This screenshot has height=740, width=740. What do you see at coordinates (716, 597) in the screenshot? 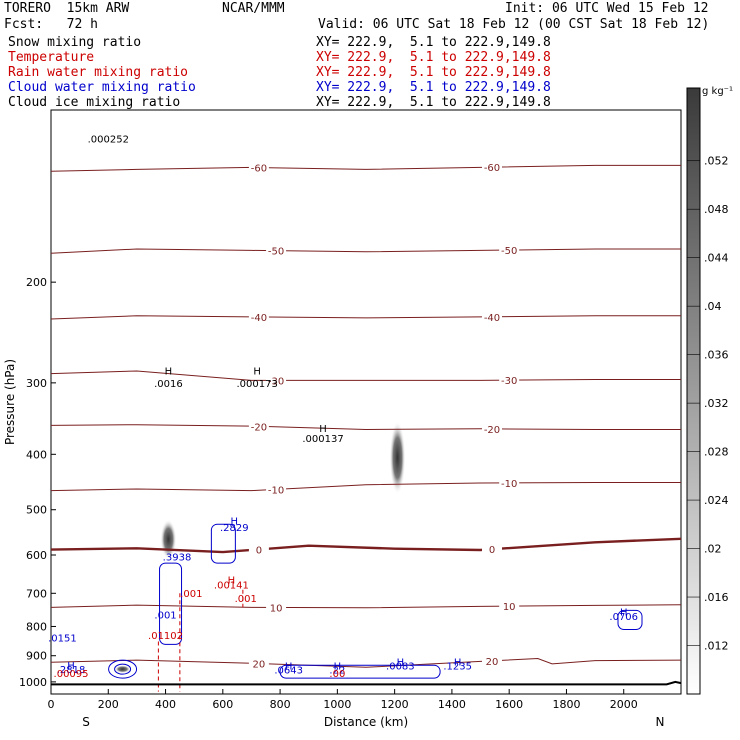
I see `colorbar-tick-label: .016` at bounding box center [716, 597].